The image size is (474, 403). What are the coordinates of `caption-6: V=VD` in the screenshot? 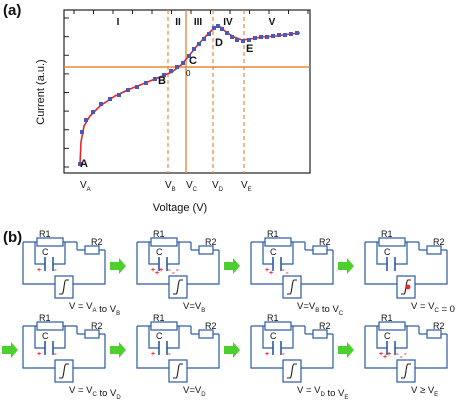 It's located at (194, 391).